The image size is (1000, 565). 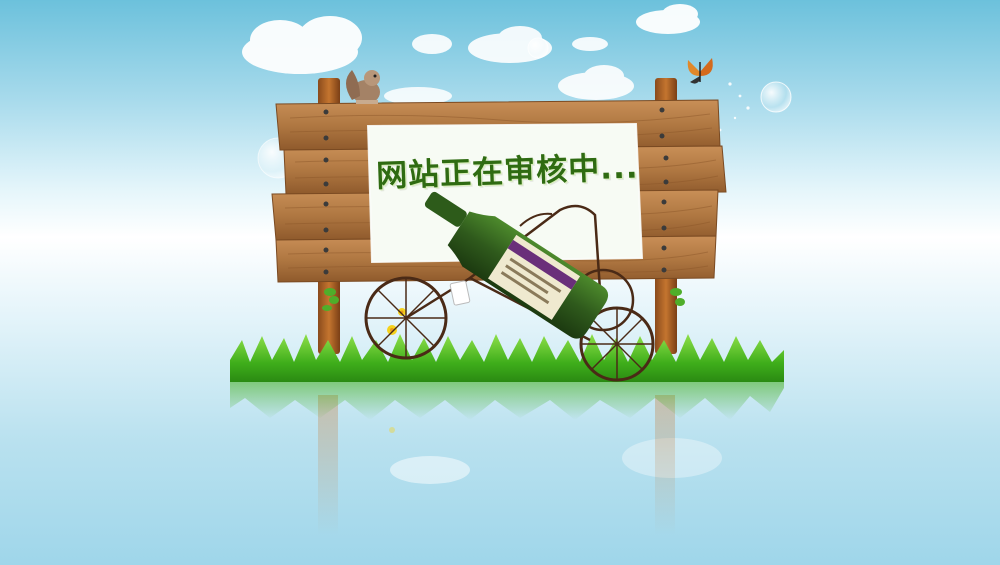 I want to click on butterfly-icon, so click(x=700, y=71).